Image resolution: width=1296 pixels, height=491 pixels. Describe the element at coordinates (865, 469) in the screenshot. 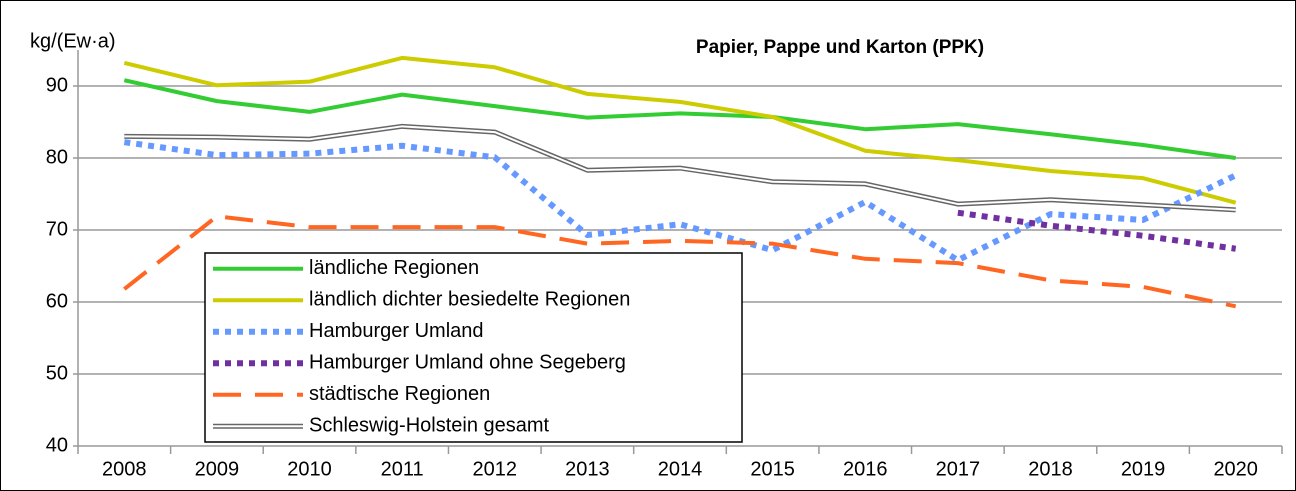

I see `x-tick-label: 2016` at that location.